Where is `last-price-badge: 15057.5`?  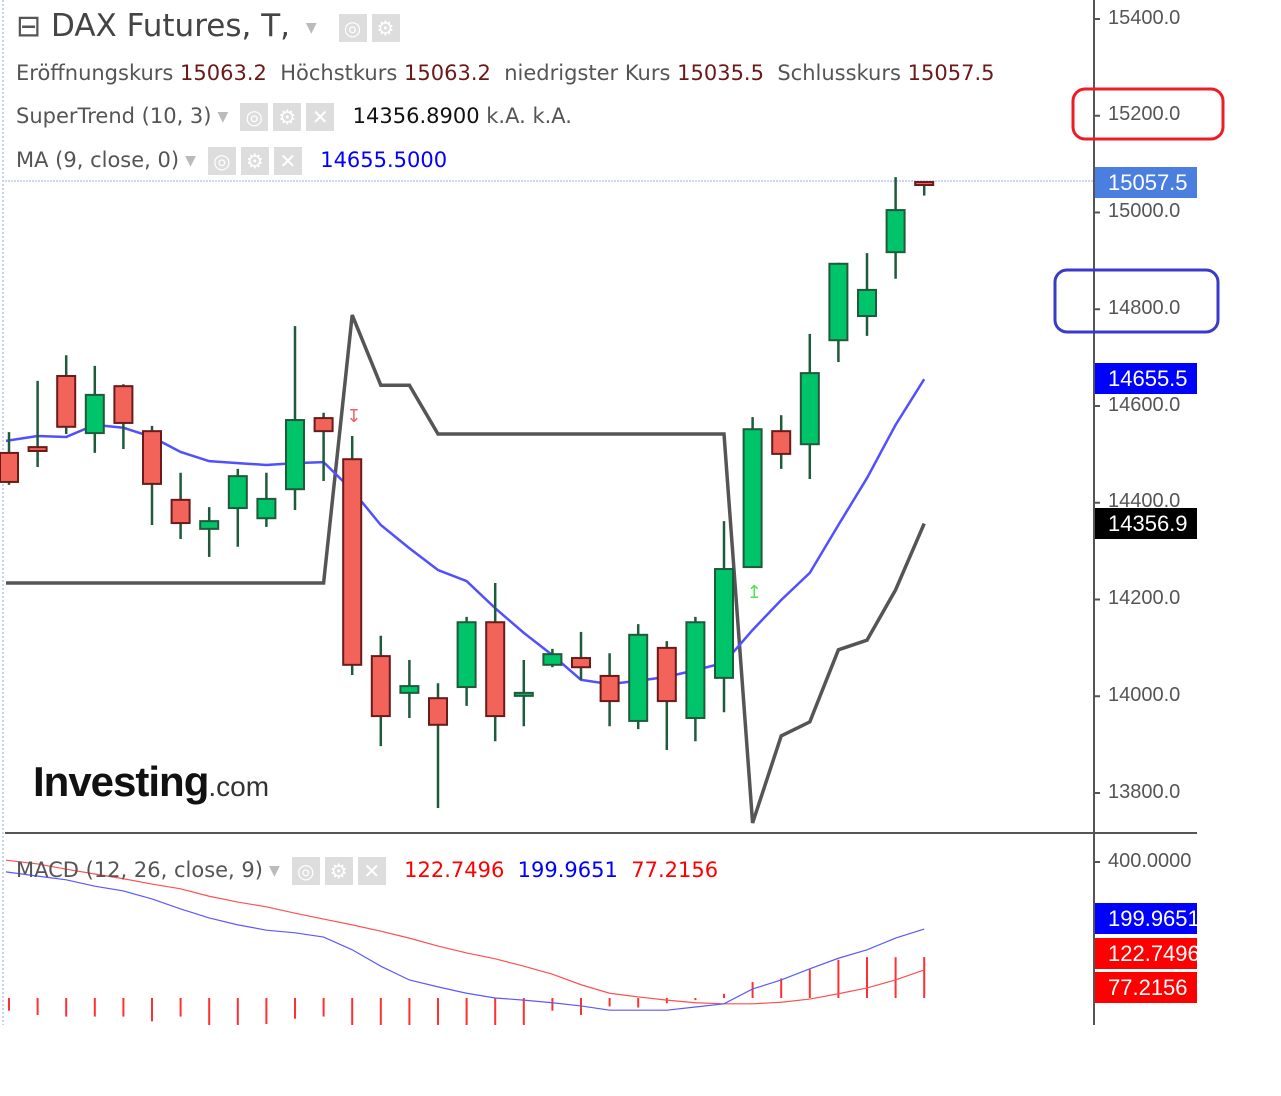
last-price-badge: 15057.5 is located at coordinates (1146, 182).